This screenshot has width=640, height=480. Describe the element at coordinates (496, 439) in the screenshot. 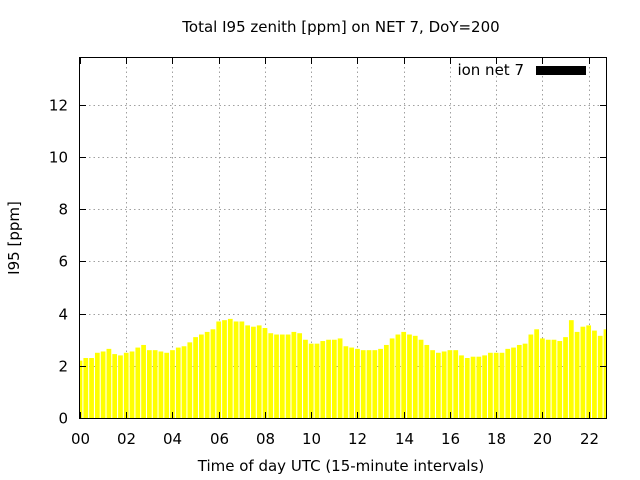

I see `x-tick-label: 18` at that location.